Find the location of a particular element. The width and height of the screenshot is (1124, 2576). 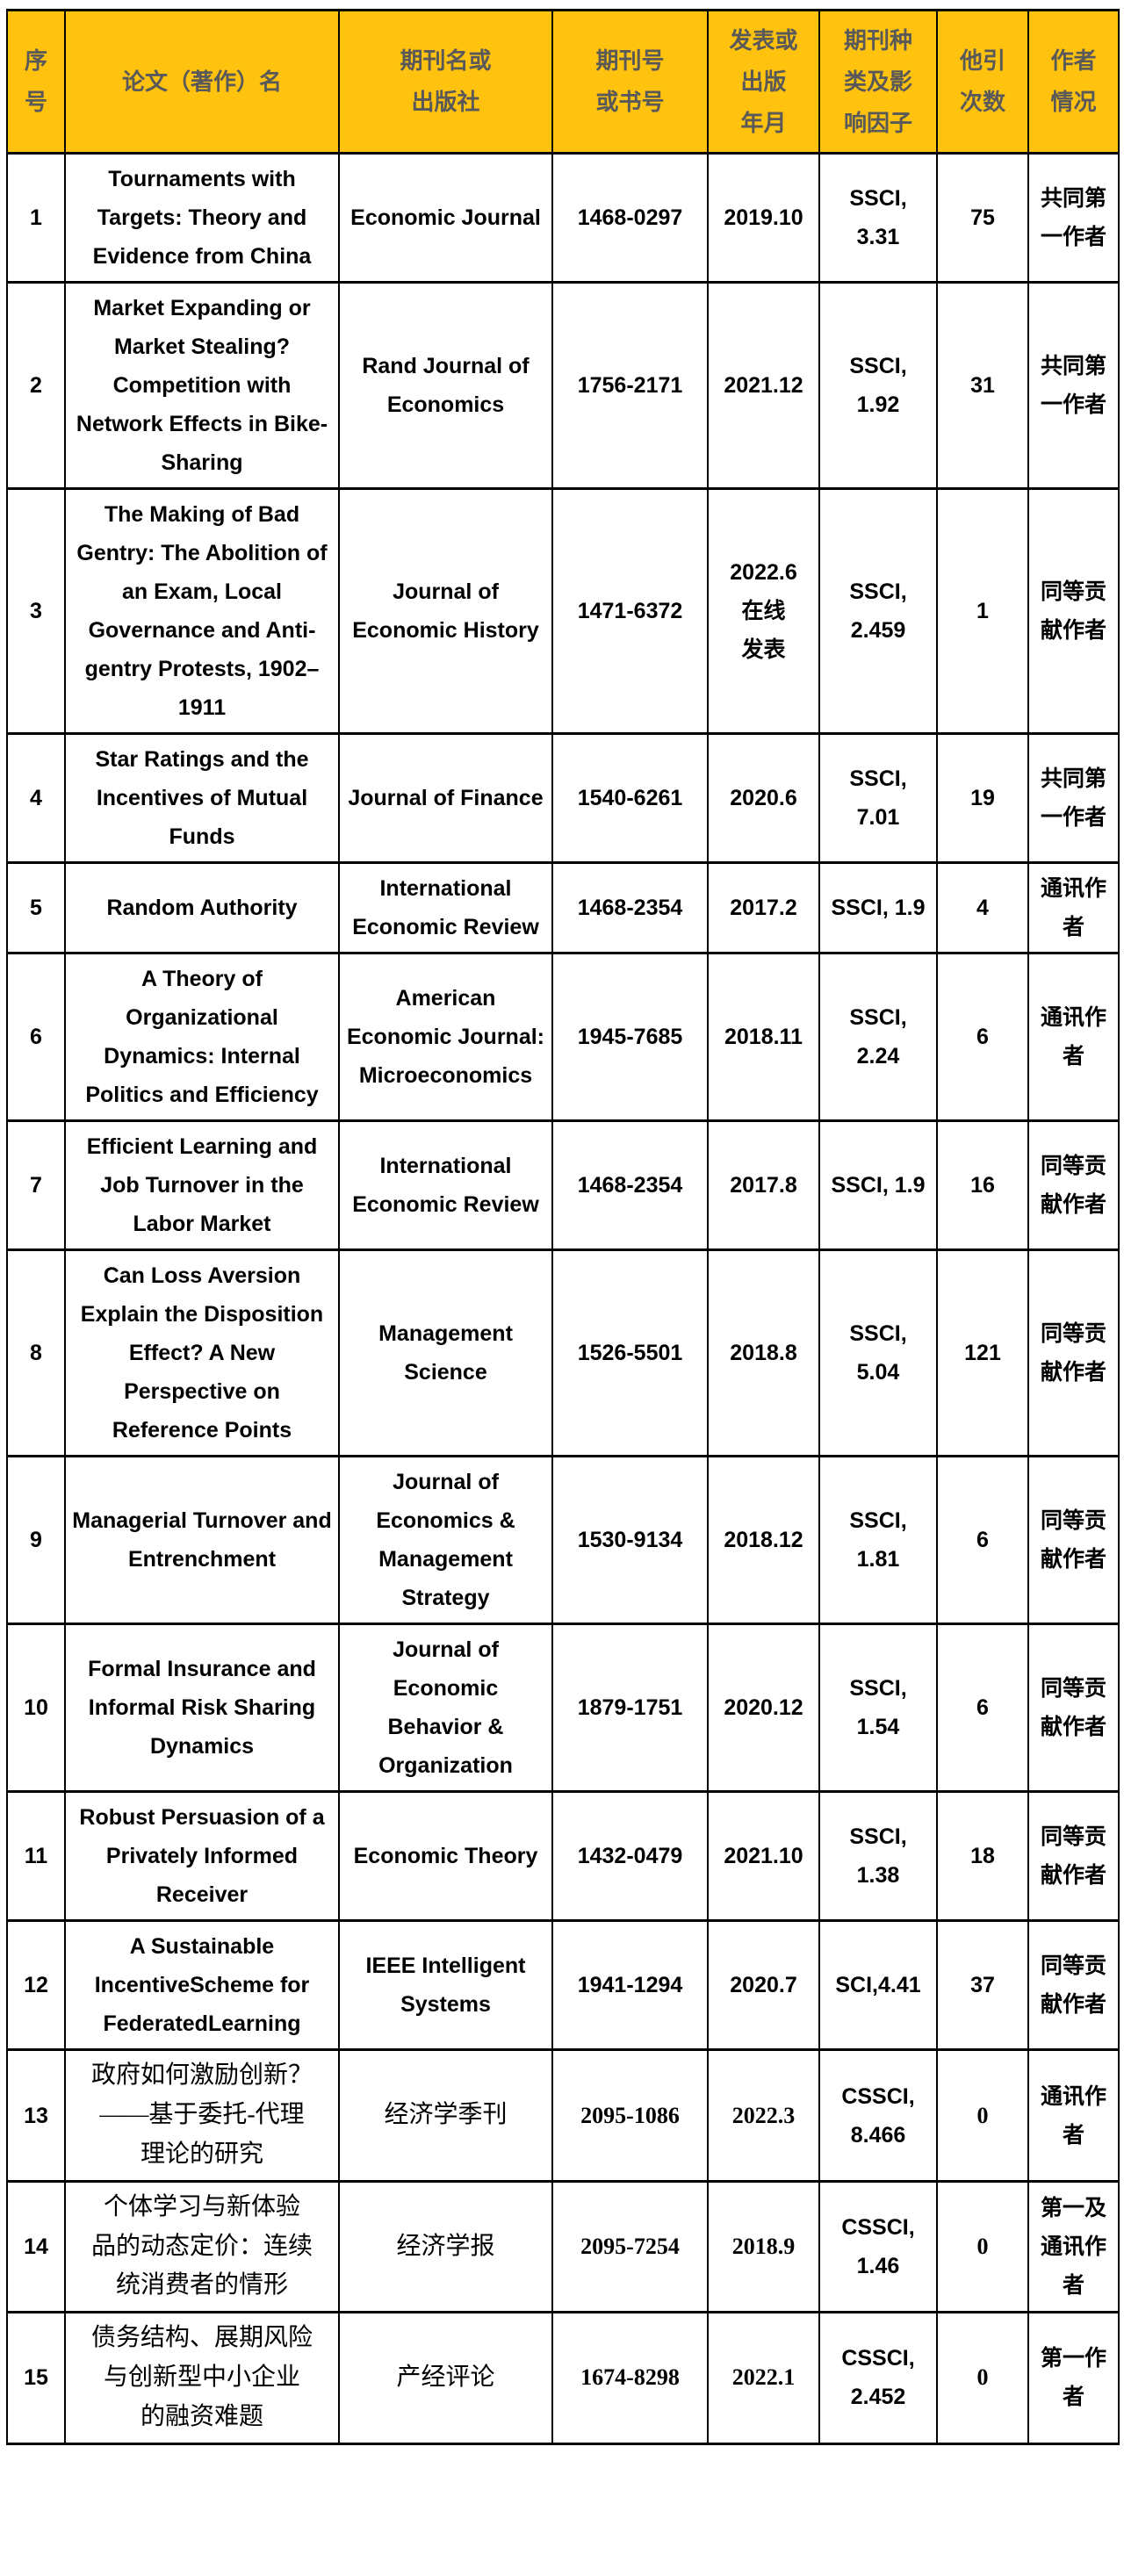

header-no: 序 号 is located at coordinates (36, 81).